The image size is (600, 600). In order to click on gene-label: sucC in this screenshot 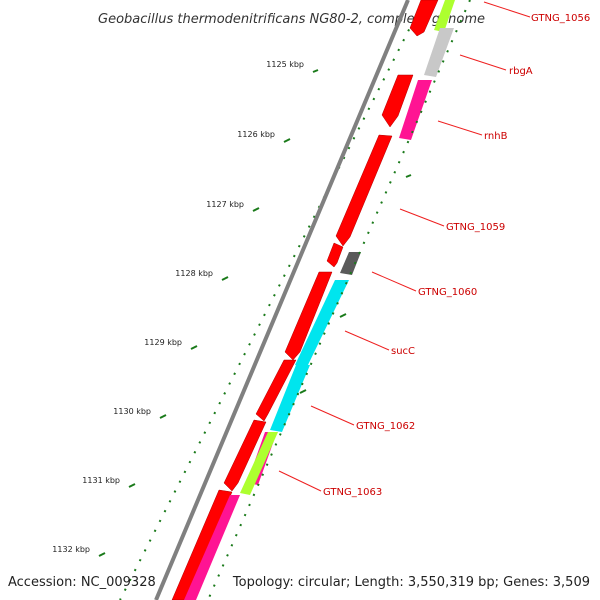, I will do `click(403, 351)`.